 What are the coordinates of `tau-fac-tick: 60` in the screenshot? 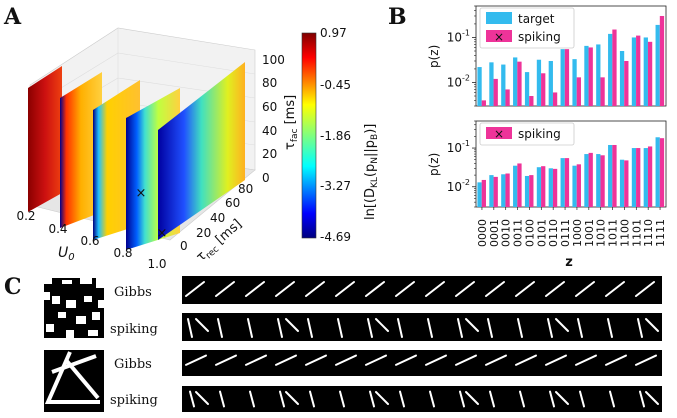 It's located at (269, 107).